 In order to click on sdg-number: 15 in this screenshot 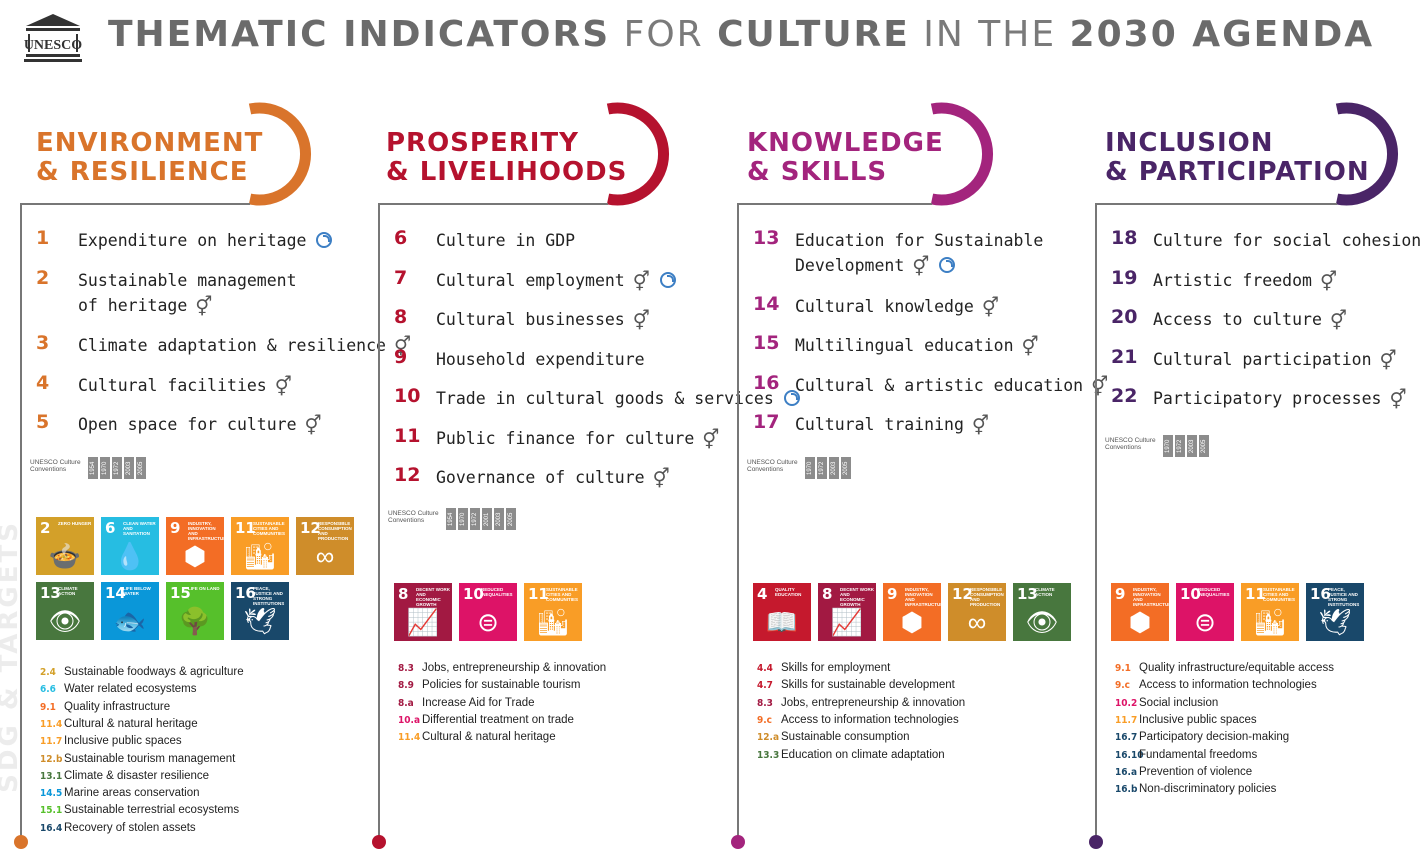, I will do `click(180, 593)`.